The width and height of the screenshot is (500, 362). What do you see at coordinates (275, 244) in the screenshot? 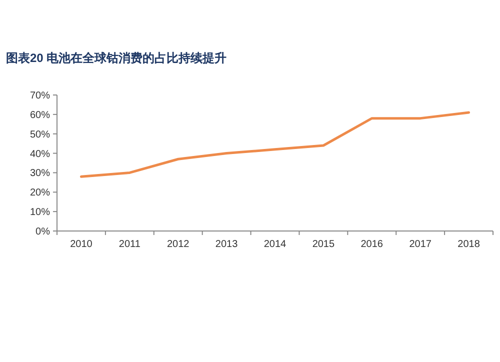
I see `x-tick-label: 2014` at bounding box center [275, 244].